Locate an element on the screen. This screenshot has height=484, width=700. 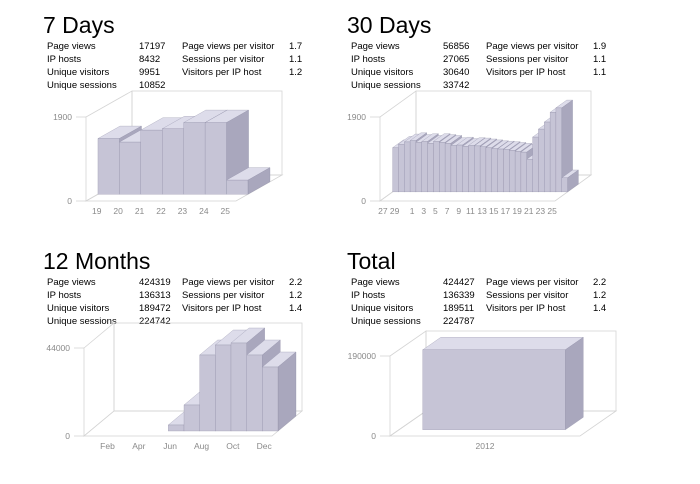
y-tick-label: 190000 is located at coordinates (362, 356).